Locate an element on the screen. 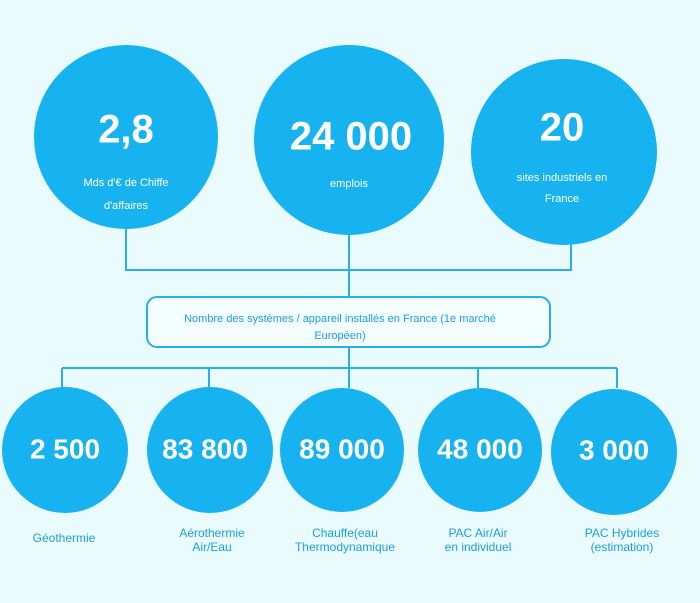  bottom-caption: Chauffe(eau is located at coordinates (345, 533).